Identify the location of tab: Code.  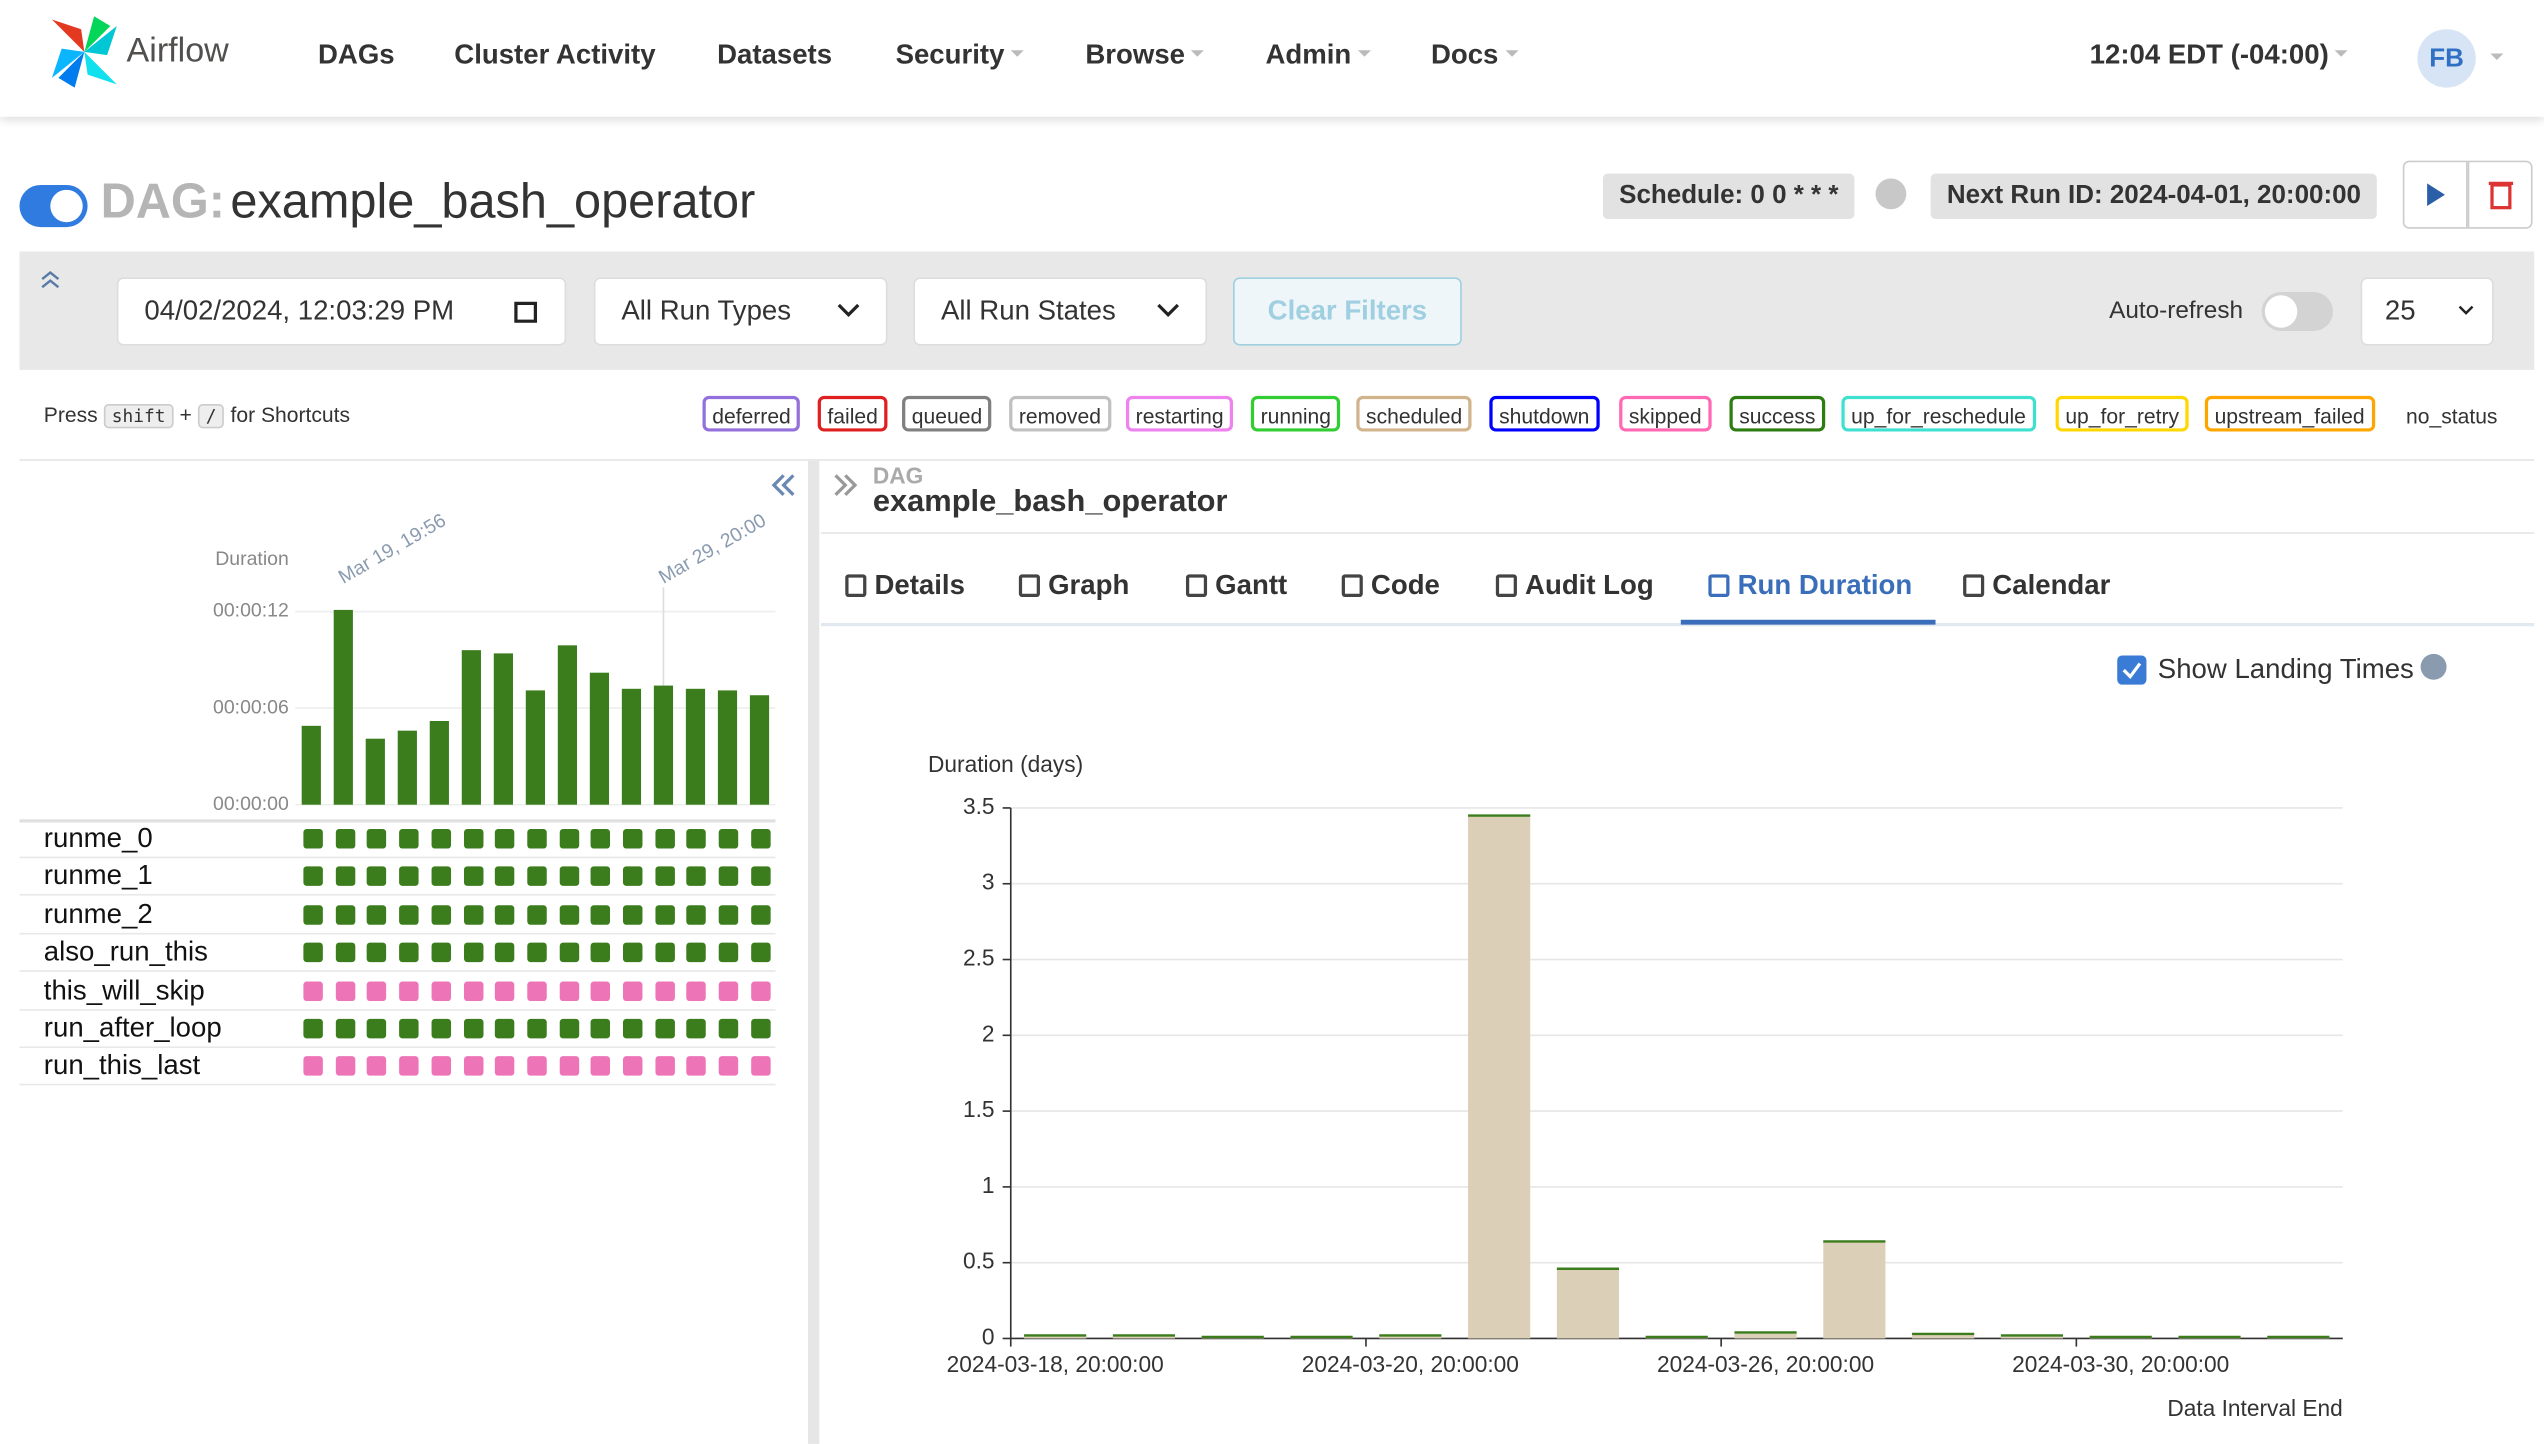
(1405, 585).